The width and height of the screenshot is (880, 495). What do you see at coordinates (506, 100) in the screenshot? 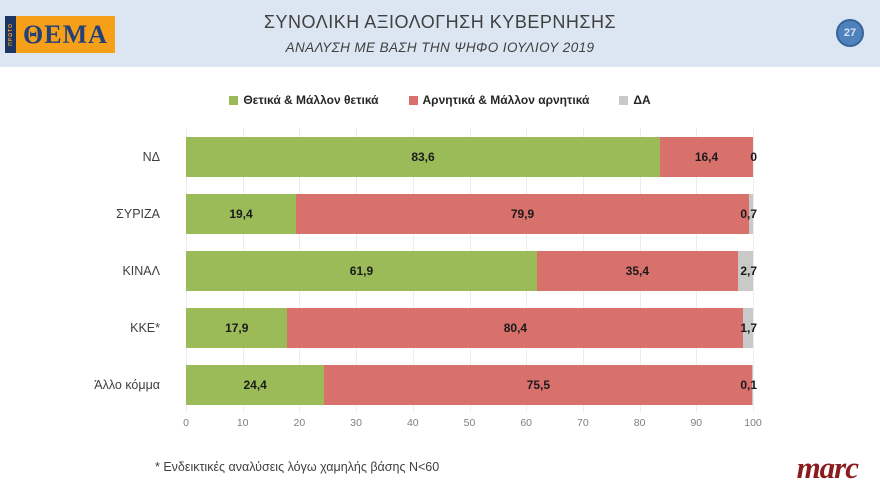
I see `legend-label: Αρνητικά & Μάλλον αρνητικά` at bounding box center [506, 100].